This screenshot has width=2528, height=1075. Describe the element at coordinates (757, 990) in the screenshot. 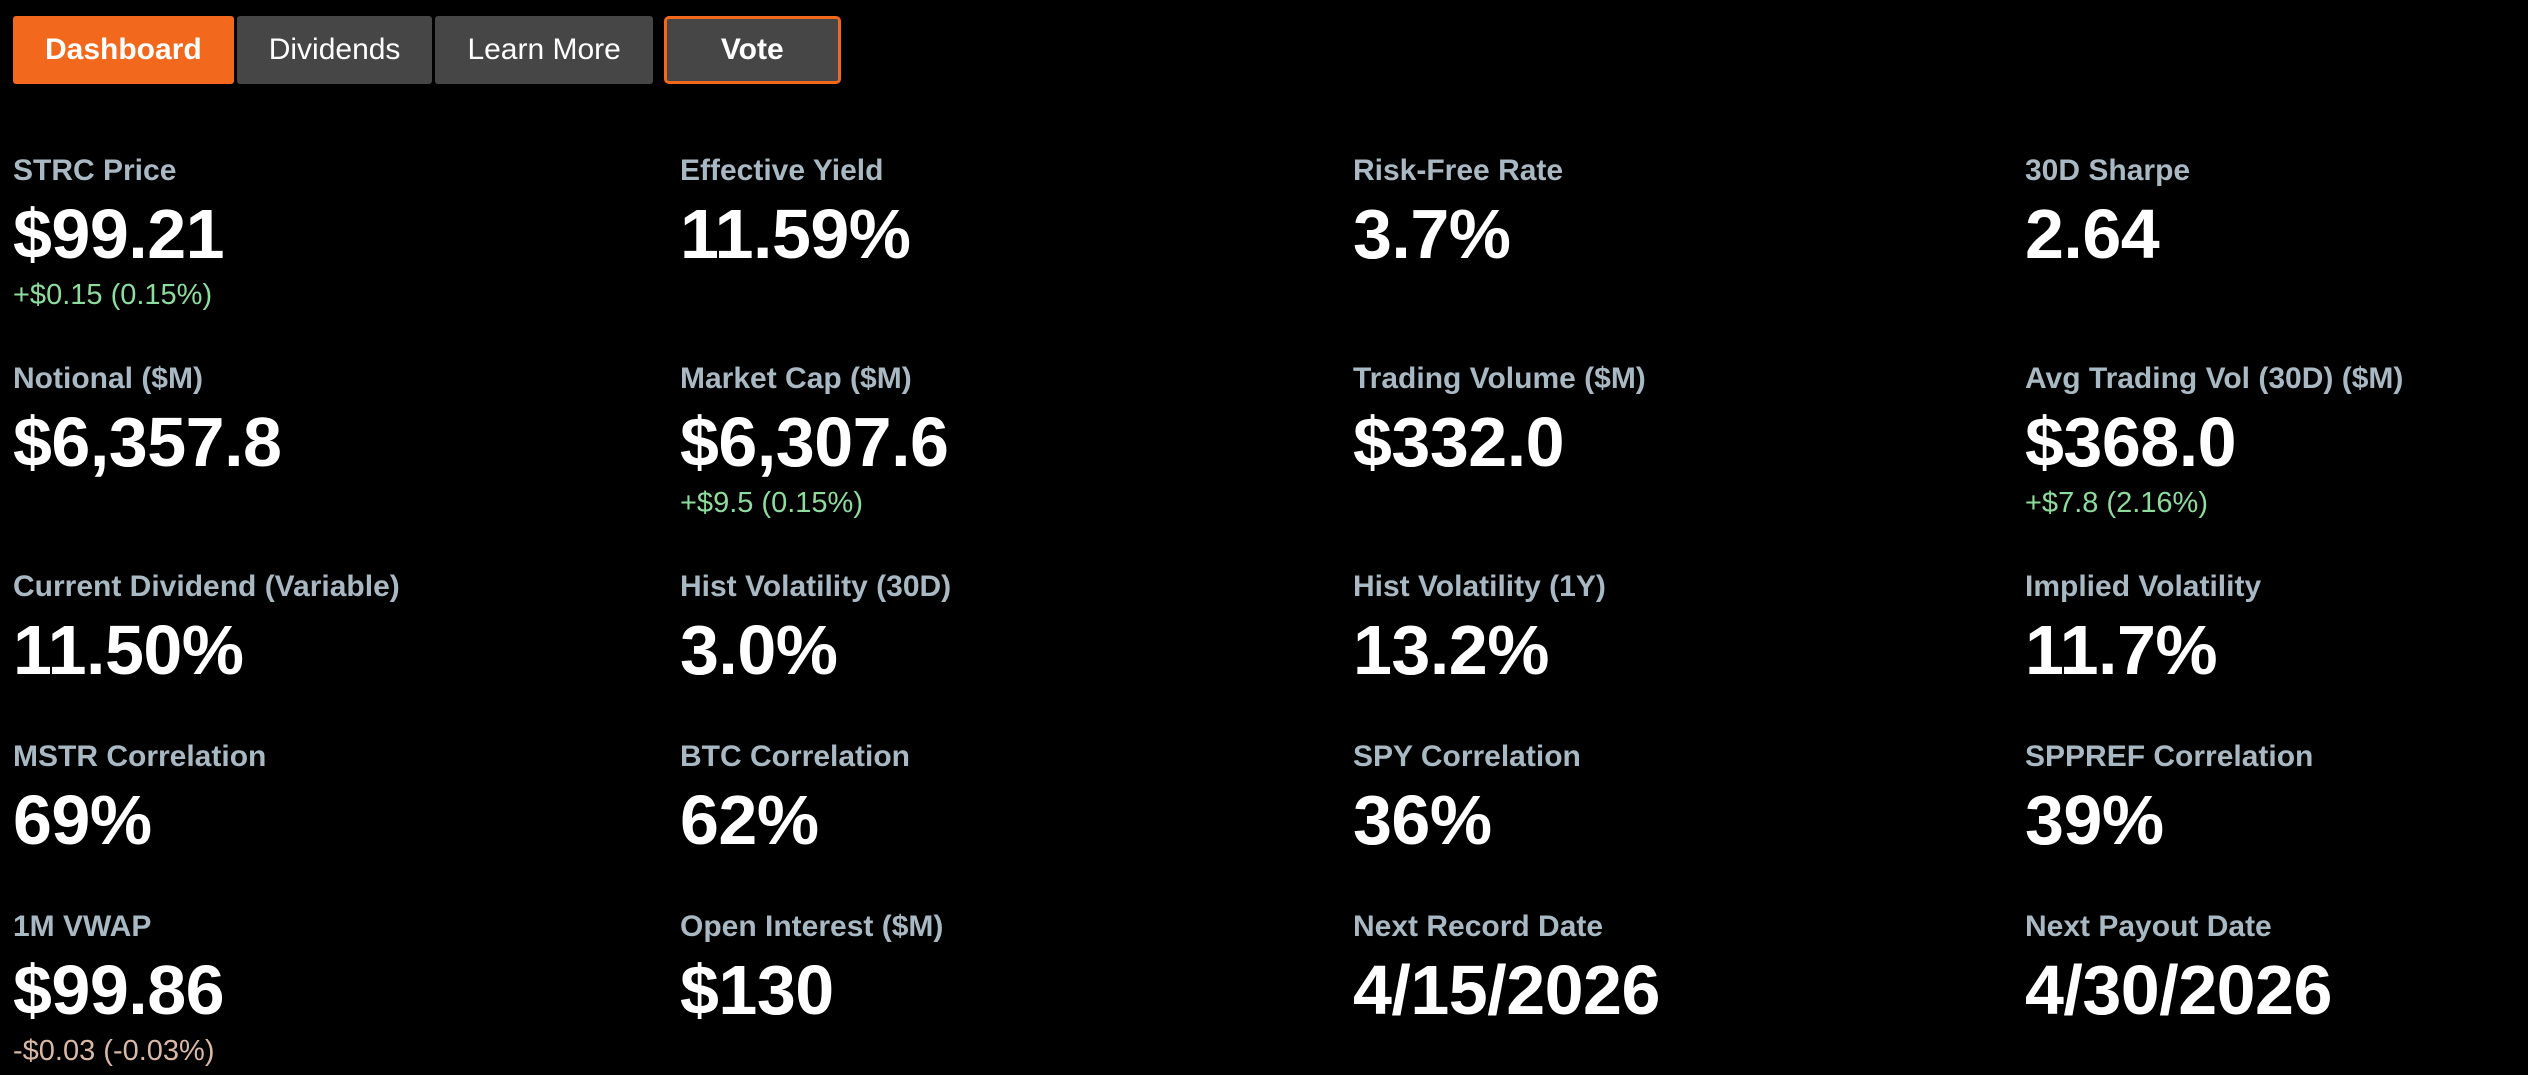

I see `metric-value: $130` at that location.